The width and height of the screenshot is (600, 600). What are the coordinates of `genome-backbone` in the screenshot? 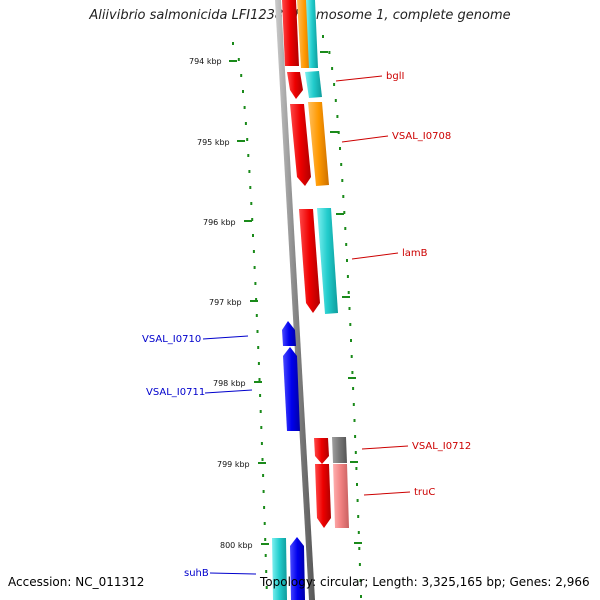 It's located at (295, 300).